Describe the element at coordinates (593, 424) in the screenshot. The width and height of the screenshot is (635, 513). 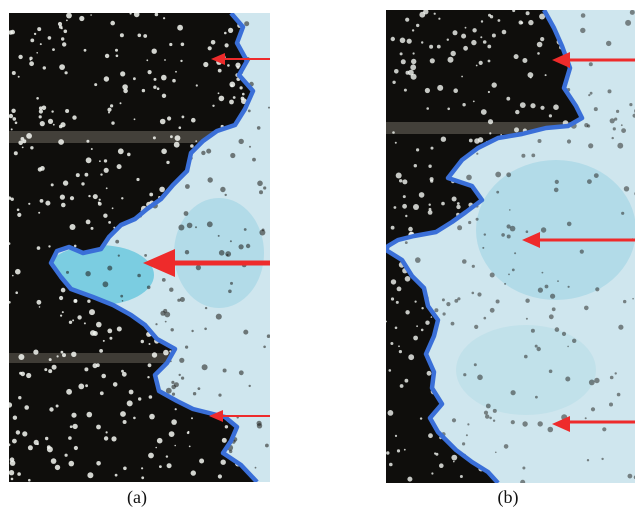
I see `arrow-bottom-b` at that location.